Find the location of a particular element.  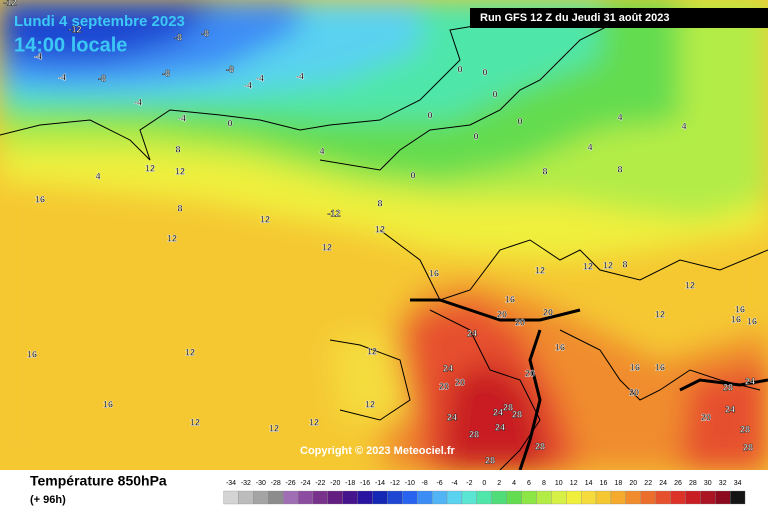

legend-tick-label: 0 is located at coordinates (484, 483).